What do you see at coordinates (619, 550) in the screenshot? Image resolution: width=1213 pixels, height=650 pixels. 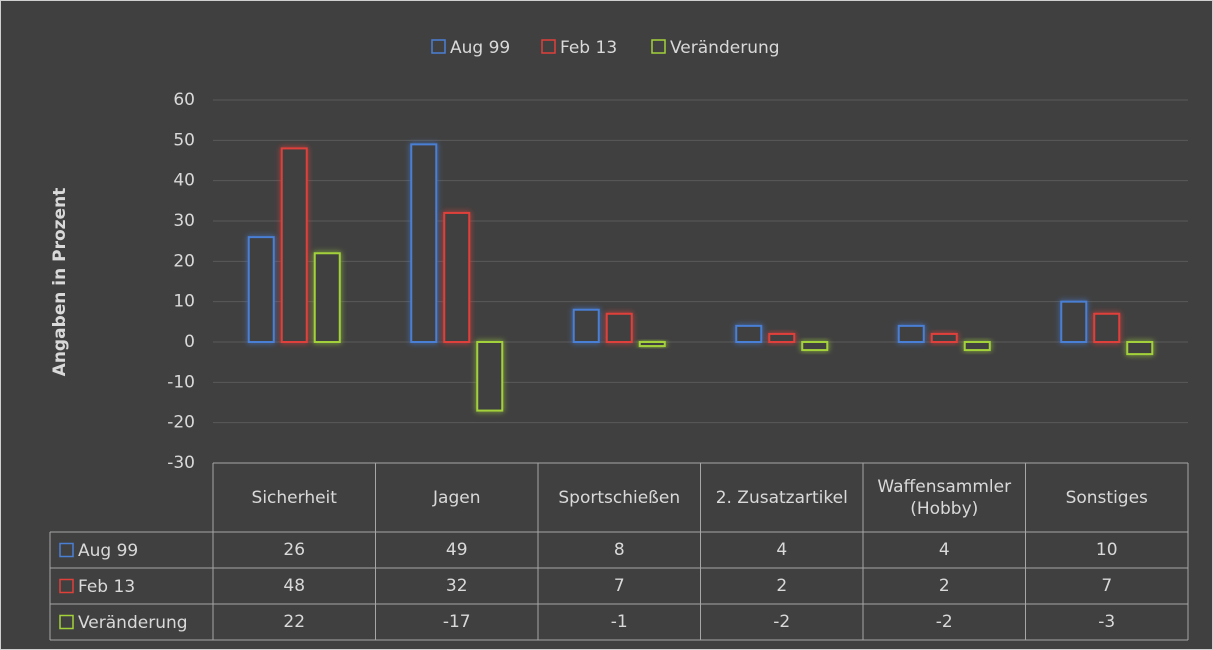 I see `table-value: 8` at bounding box center [619, 550].